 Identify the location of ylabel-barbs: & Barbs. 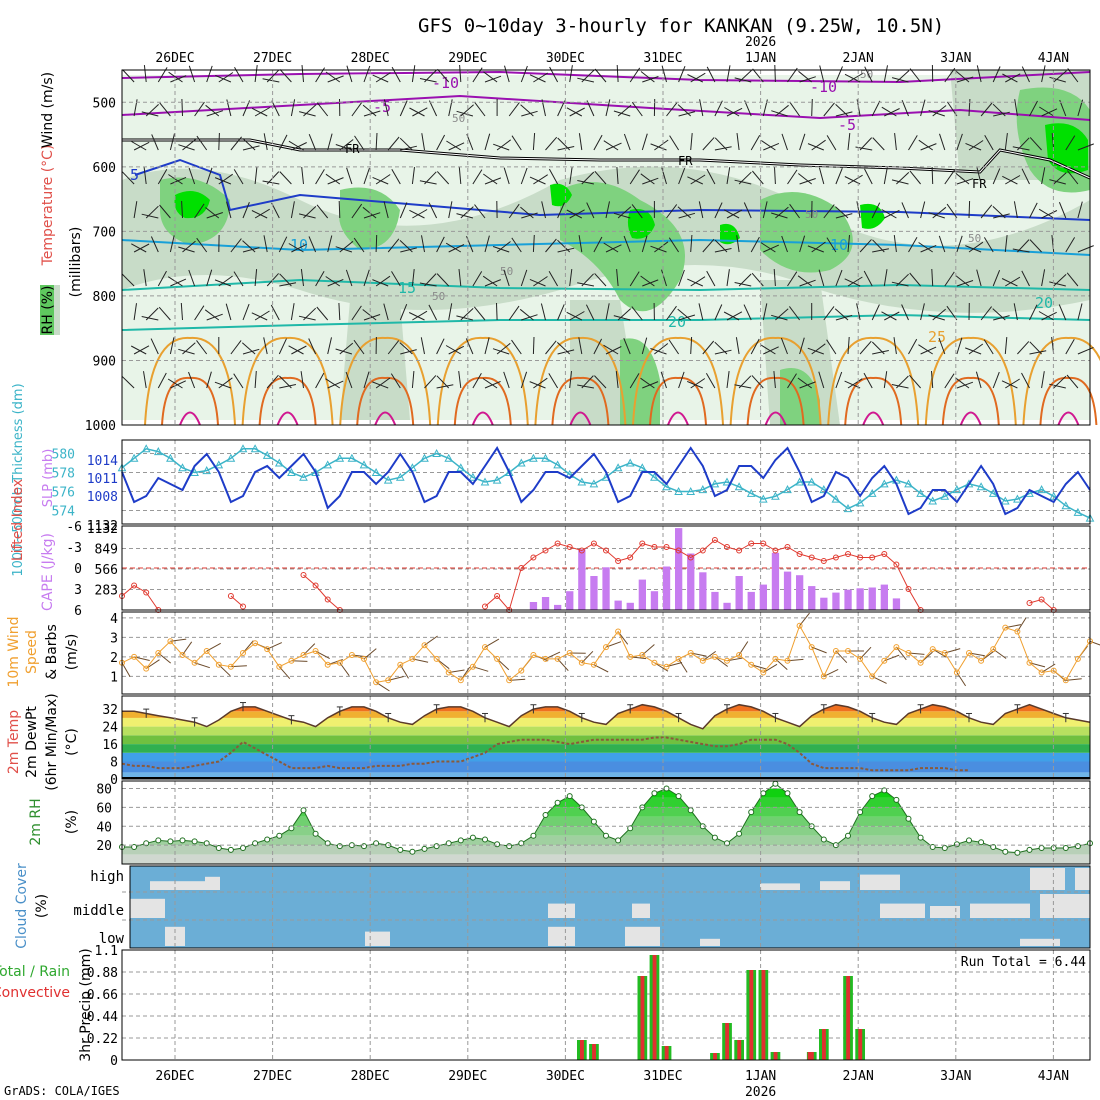
(52, 652).